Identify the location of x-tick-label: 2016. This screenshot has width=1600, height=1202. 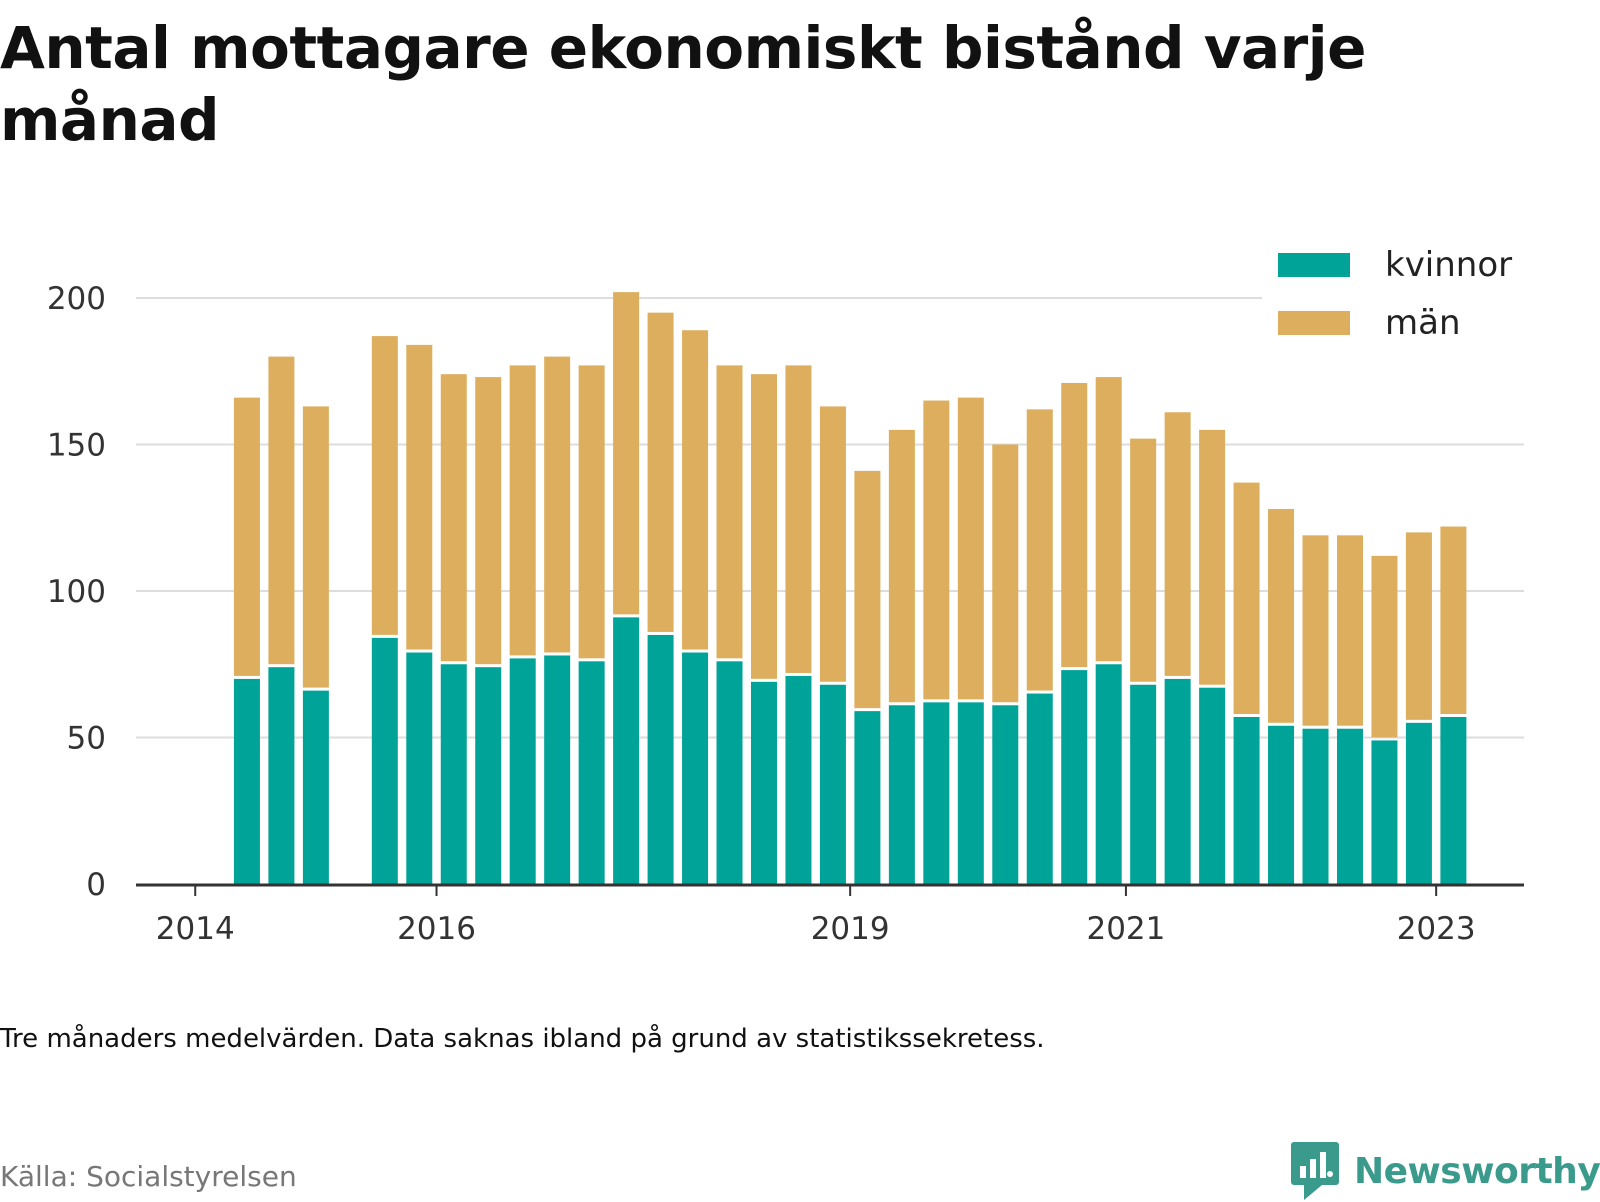
(436, 929).